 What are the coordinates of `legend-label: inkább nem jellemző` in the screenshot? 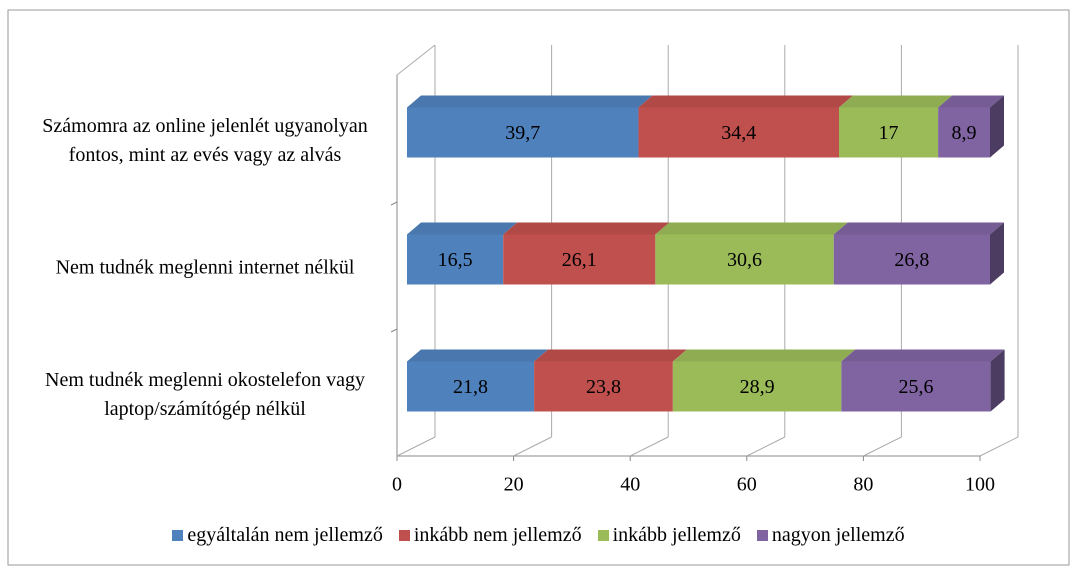 It's located at (497, 535).